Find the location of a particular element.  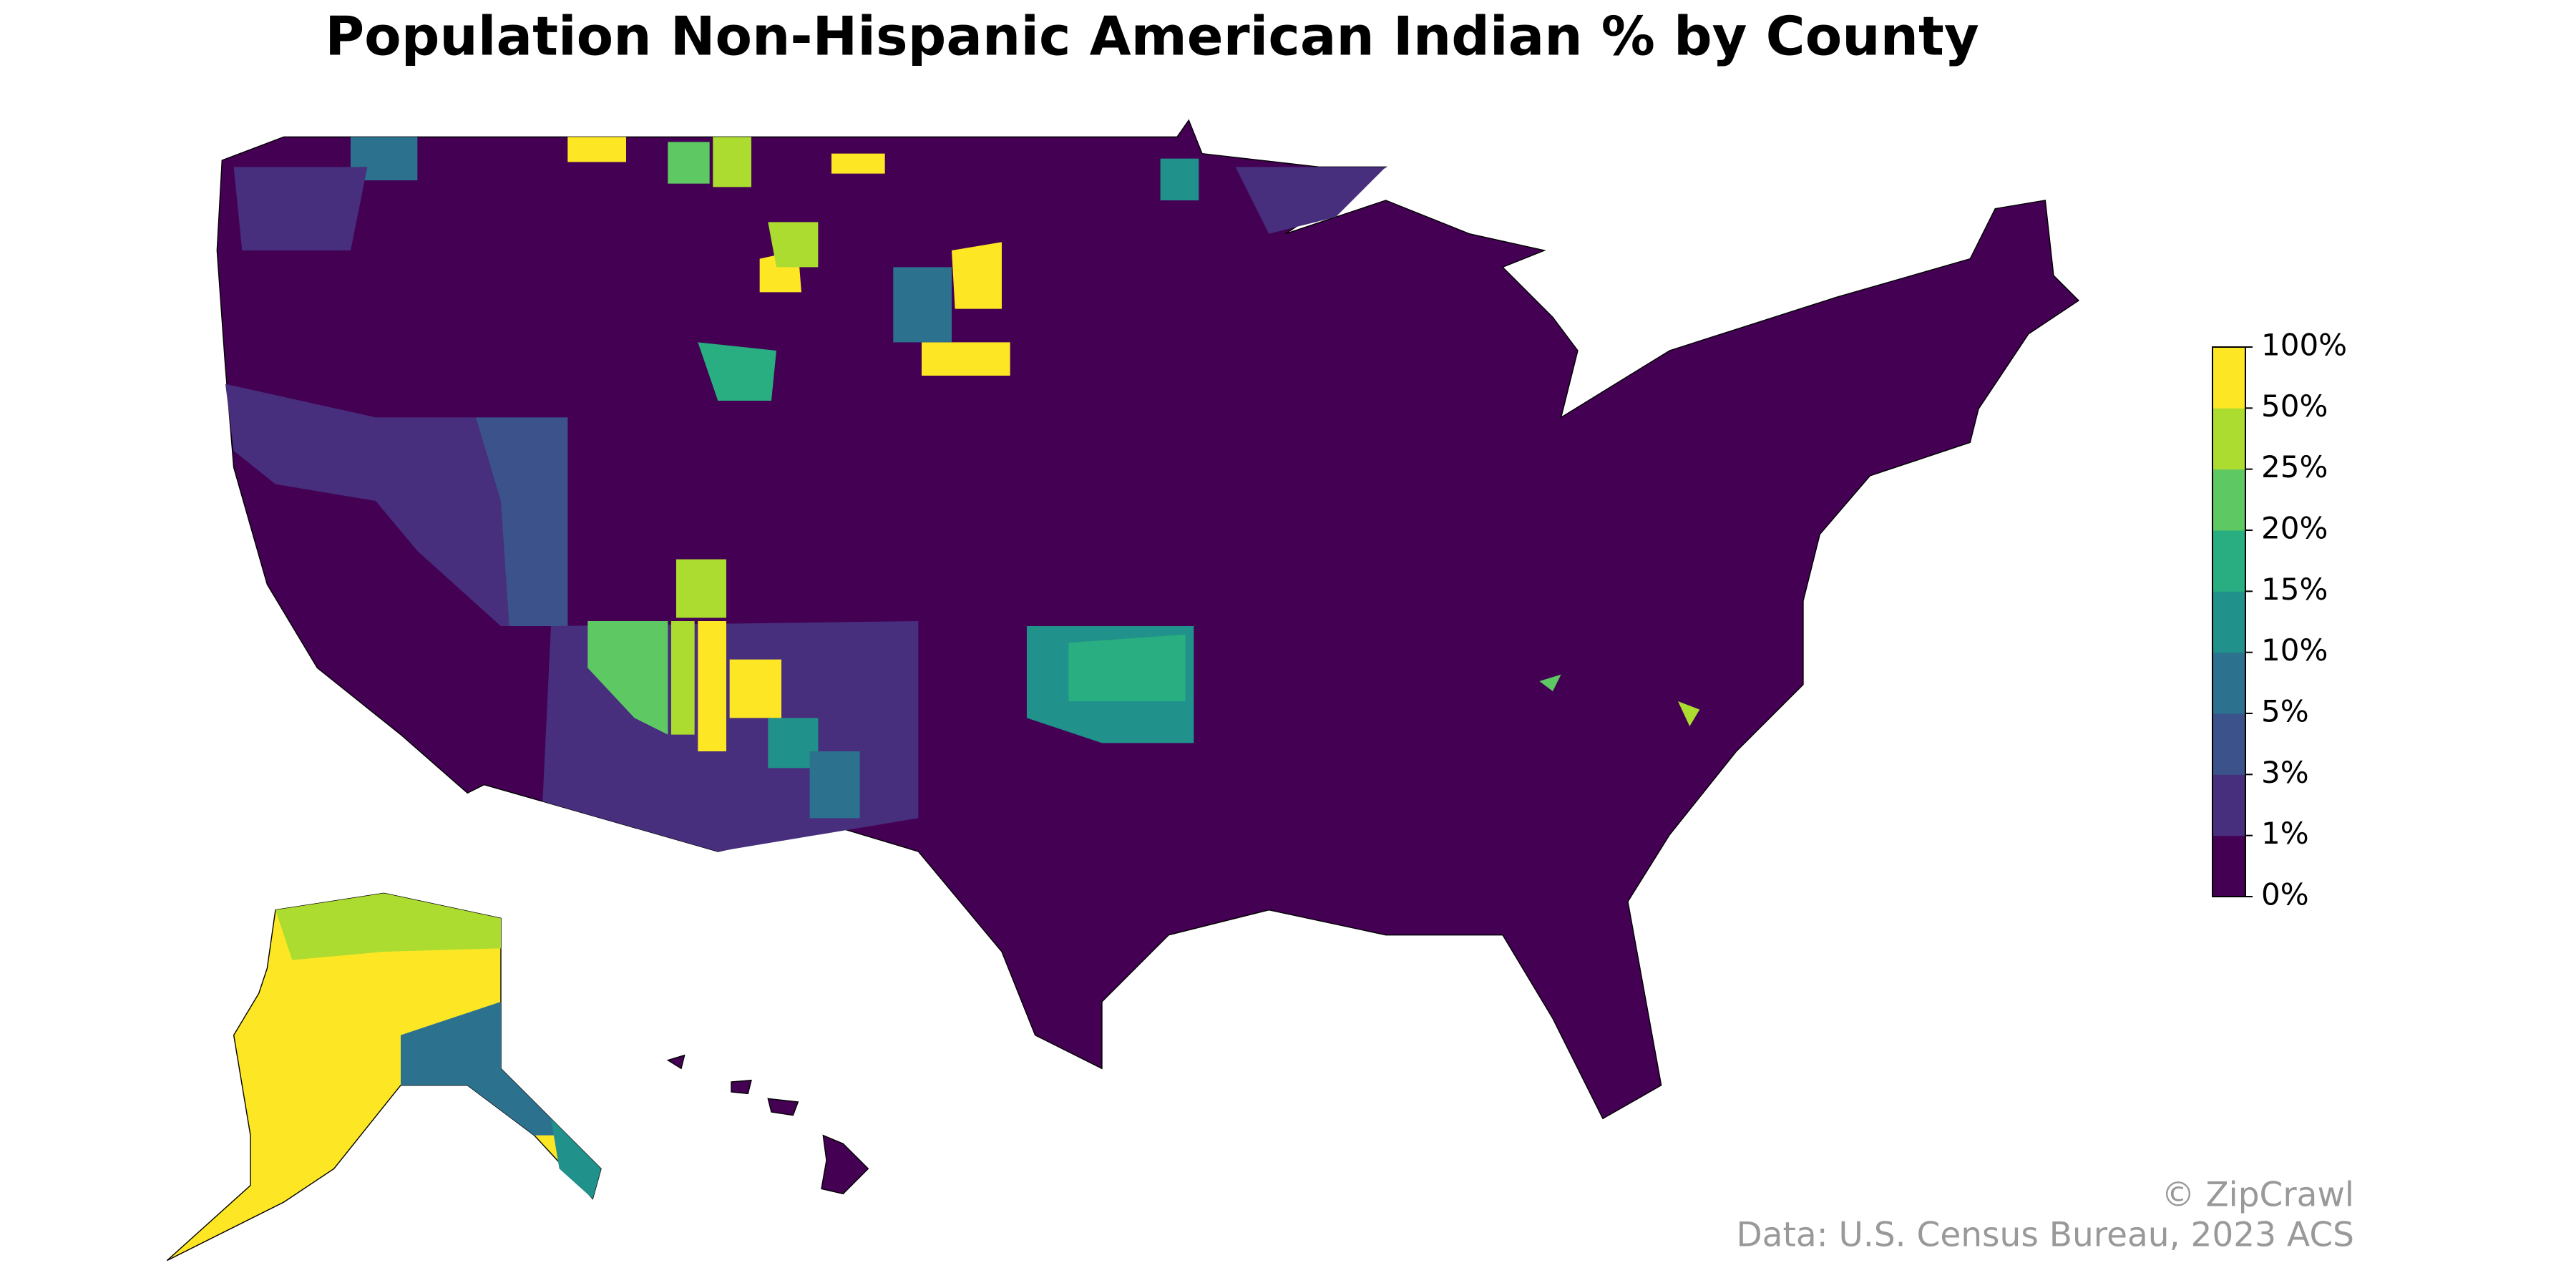

alaska-south is located at coordinates (484, 1068).